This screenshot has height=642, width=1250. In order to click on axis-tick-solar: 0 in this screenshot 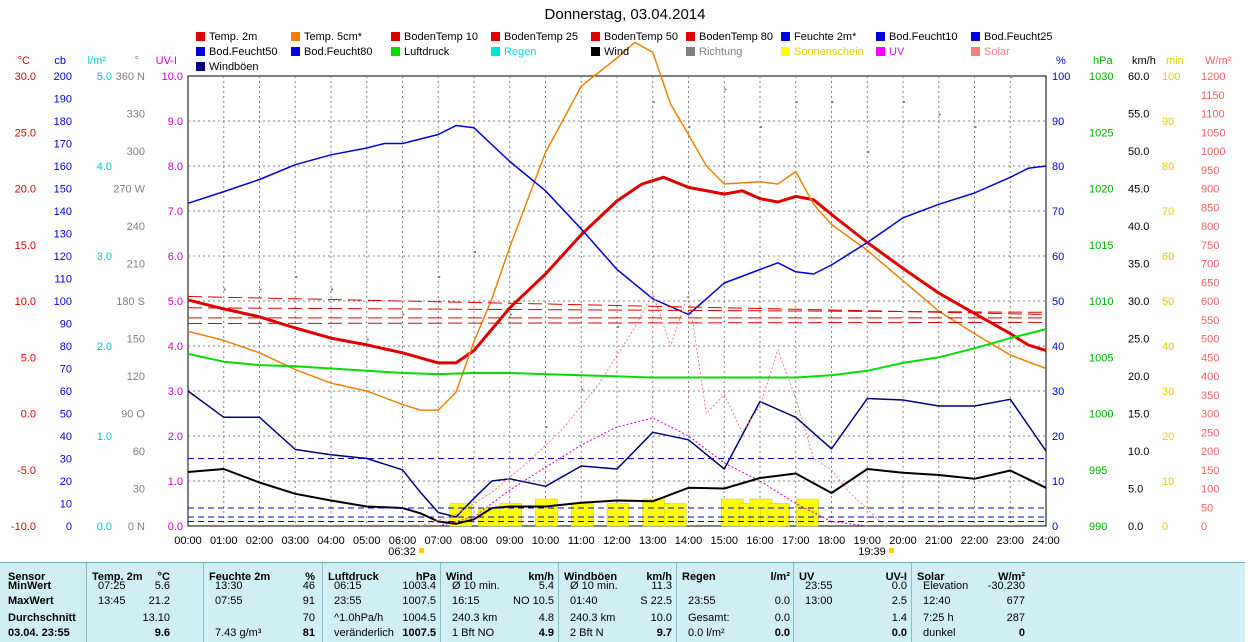, I will do `click(1204, 527)`.